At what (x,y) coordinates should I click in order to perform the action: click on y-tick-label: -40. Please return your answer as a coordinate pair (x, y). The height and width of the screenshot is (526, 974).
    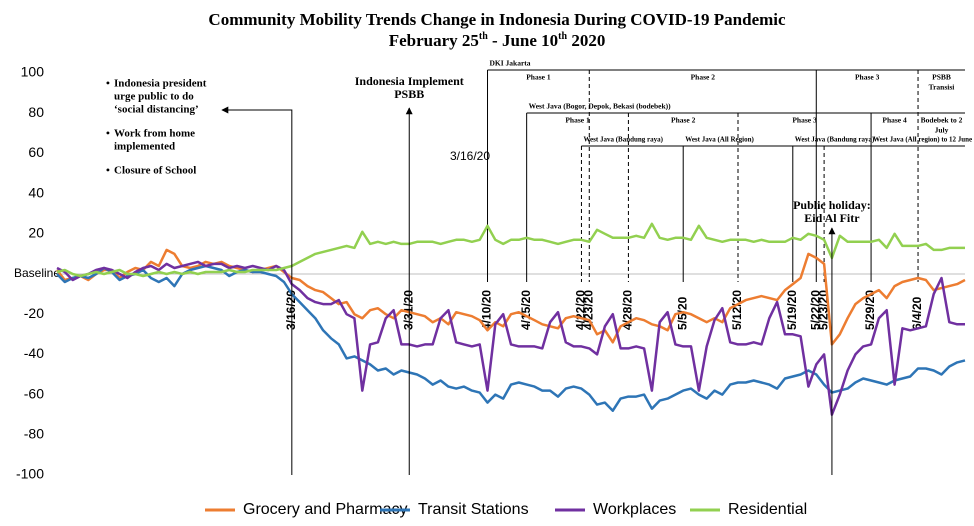
    Looking at the image, I should click on (34, 353).